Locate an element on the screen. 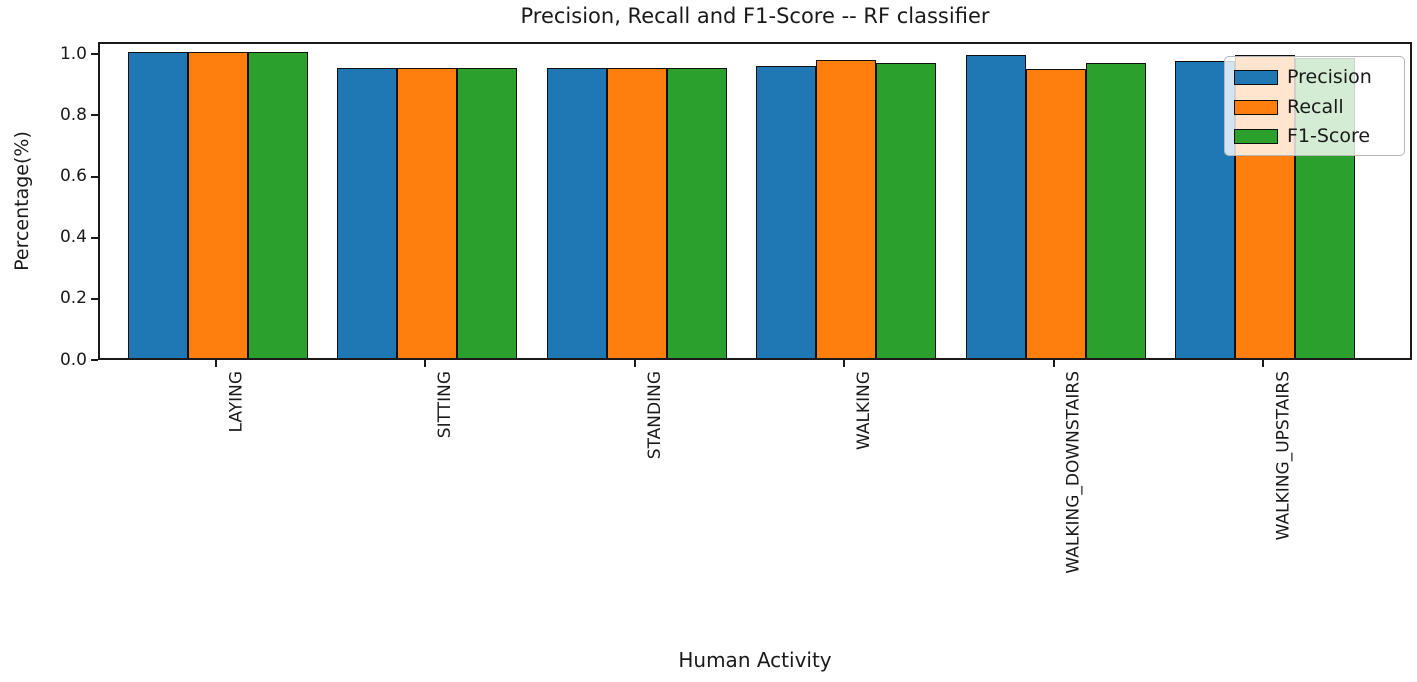 Image resolution: width=1417 pixels, height=682 pixels. y-tick-label: 0.0 is located at coordinates (73, 359).